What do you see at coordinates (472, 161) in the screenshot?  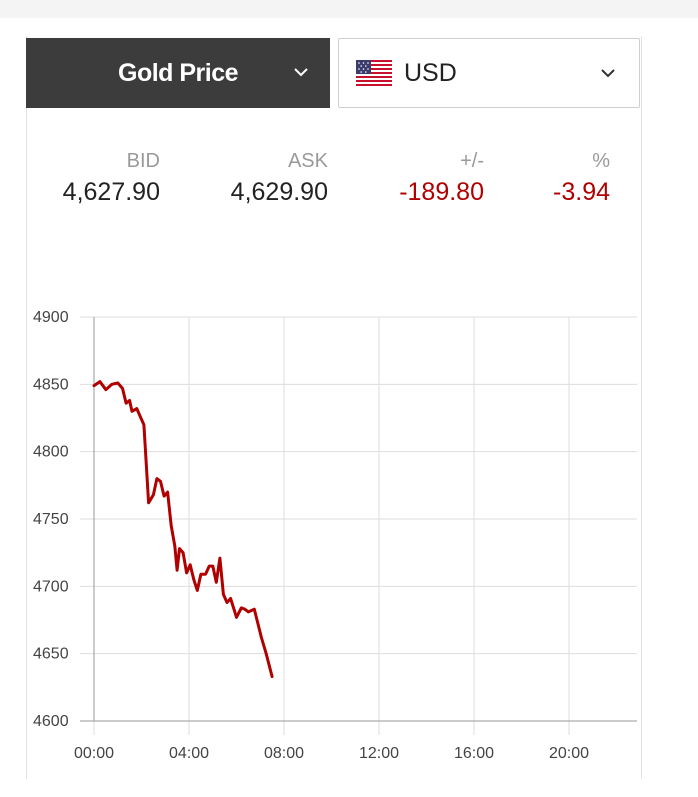 I see `change-header: +/-` at bounding box center [472, 161].